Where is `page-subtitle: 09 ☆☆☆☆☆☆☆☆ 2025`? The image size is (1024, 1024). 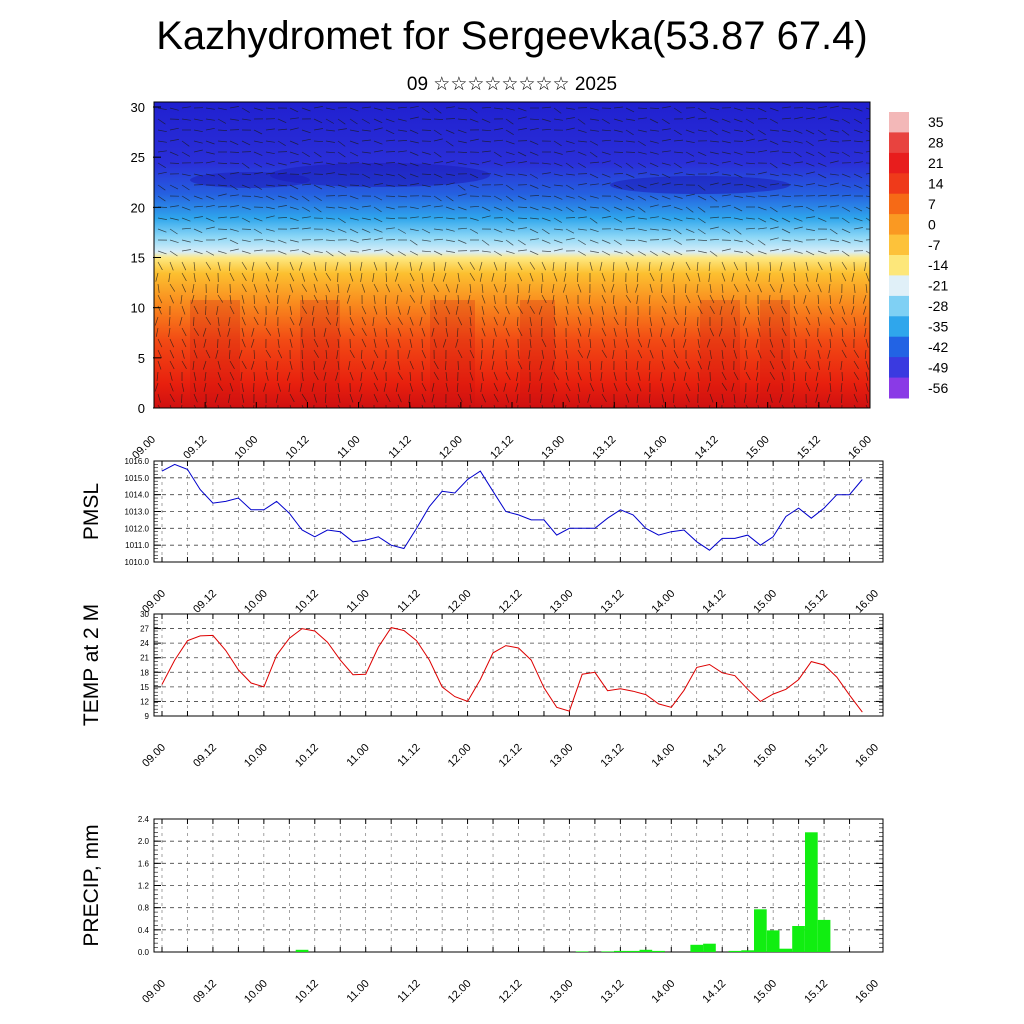 page-subtitle: 09 ☆☆☆☆☆☆☆☆ 2025 is located at coordinates (512, 84).